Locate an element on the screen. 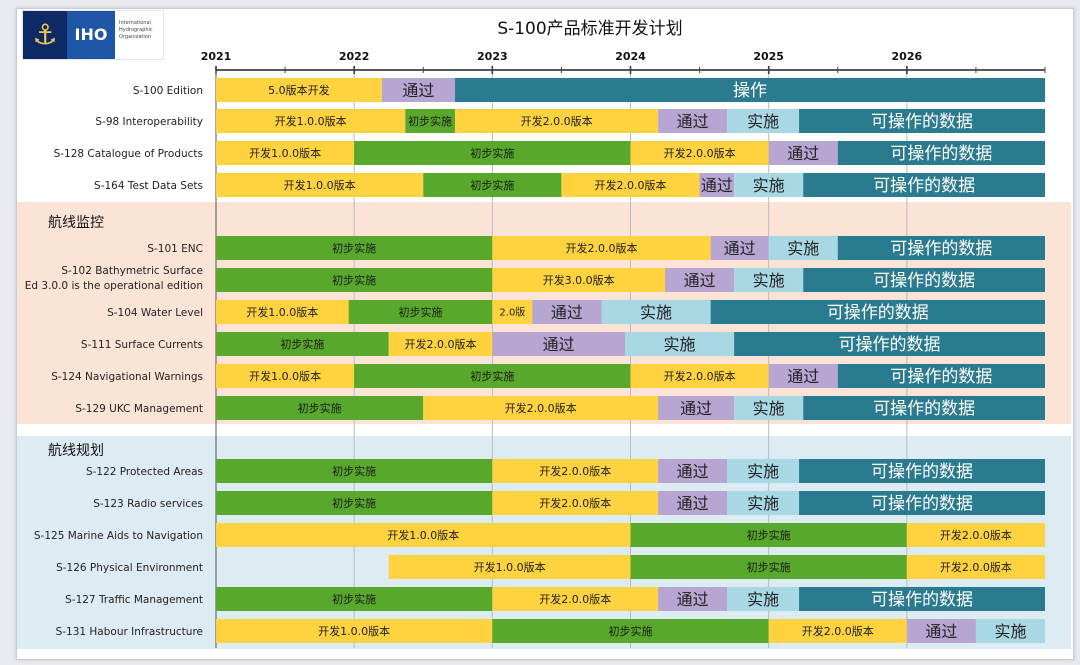 This screenshot has height=665, width=1080. row-label: S-102 Bathymetric Surface is located at coordinates (132, 271).